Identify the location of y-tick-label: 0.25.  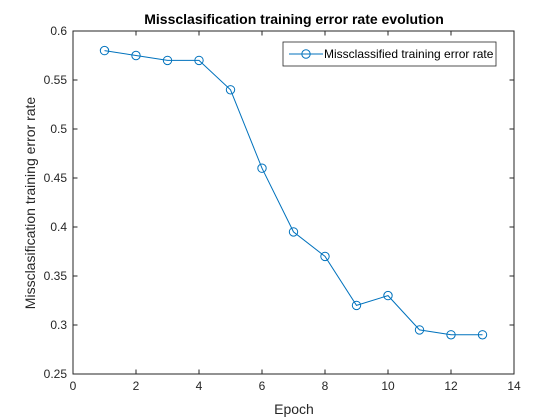
(56, 374).